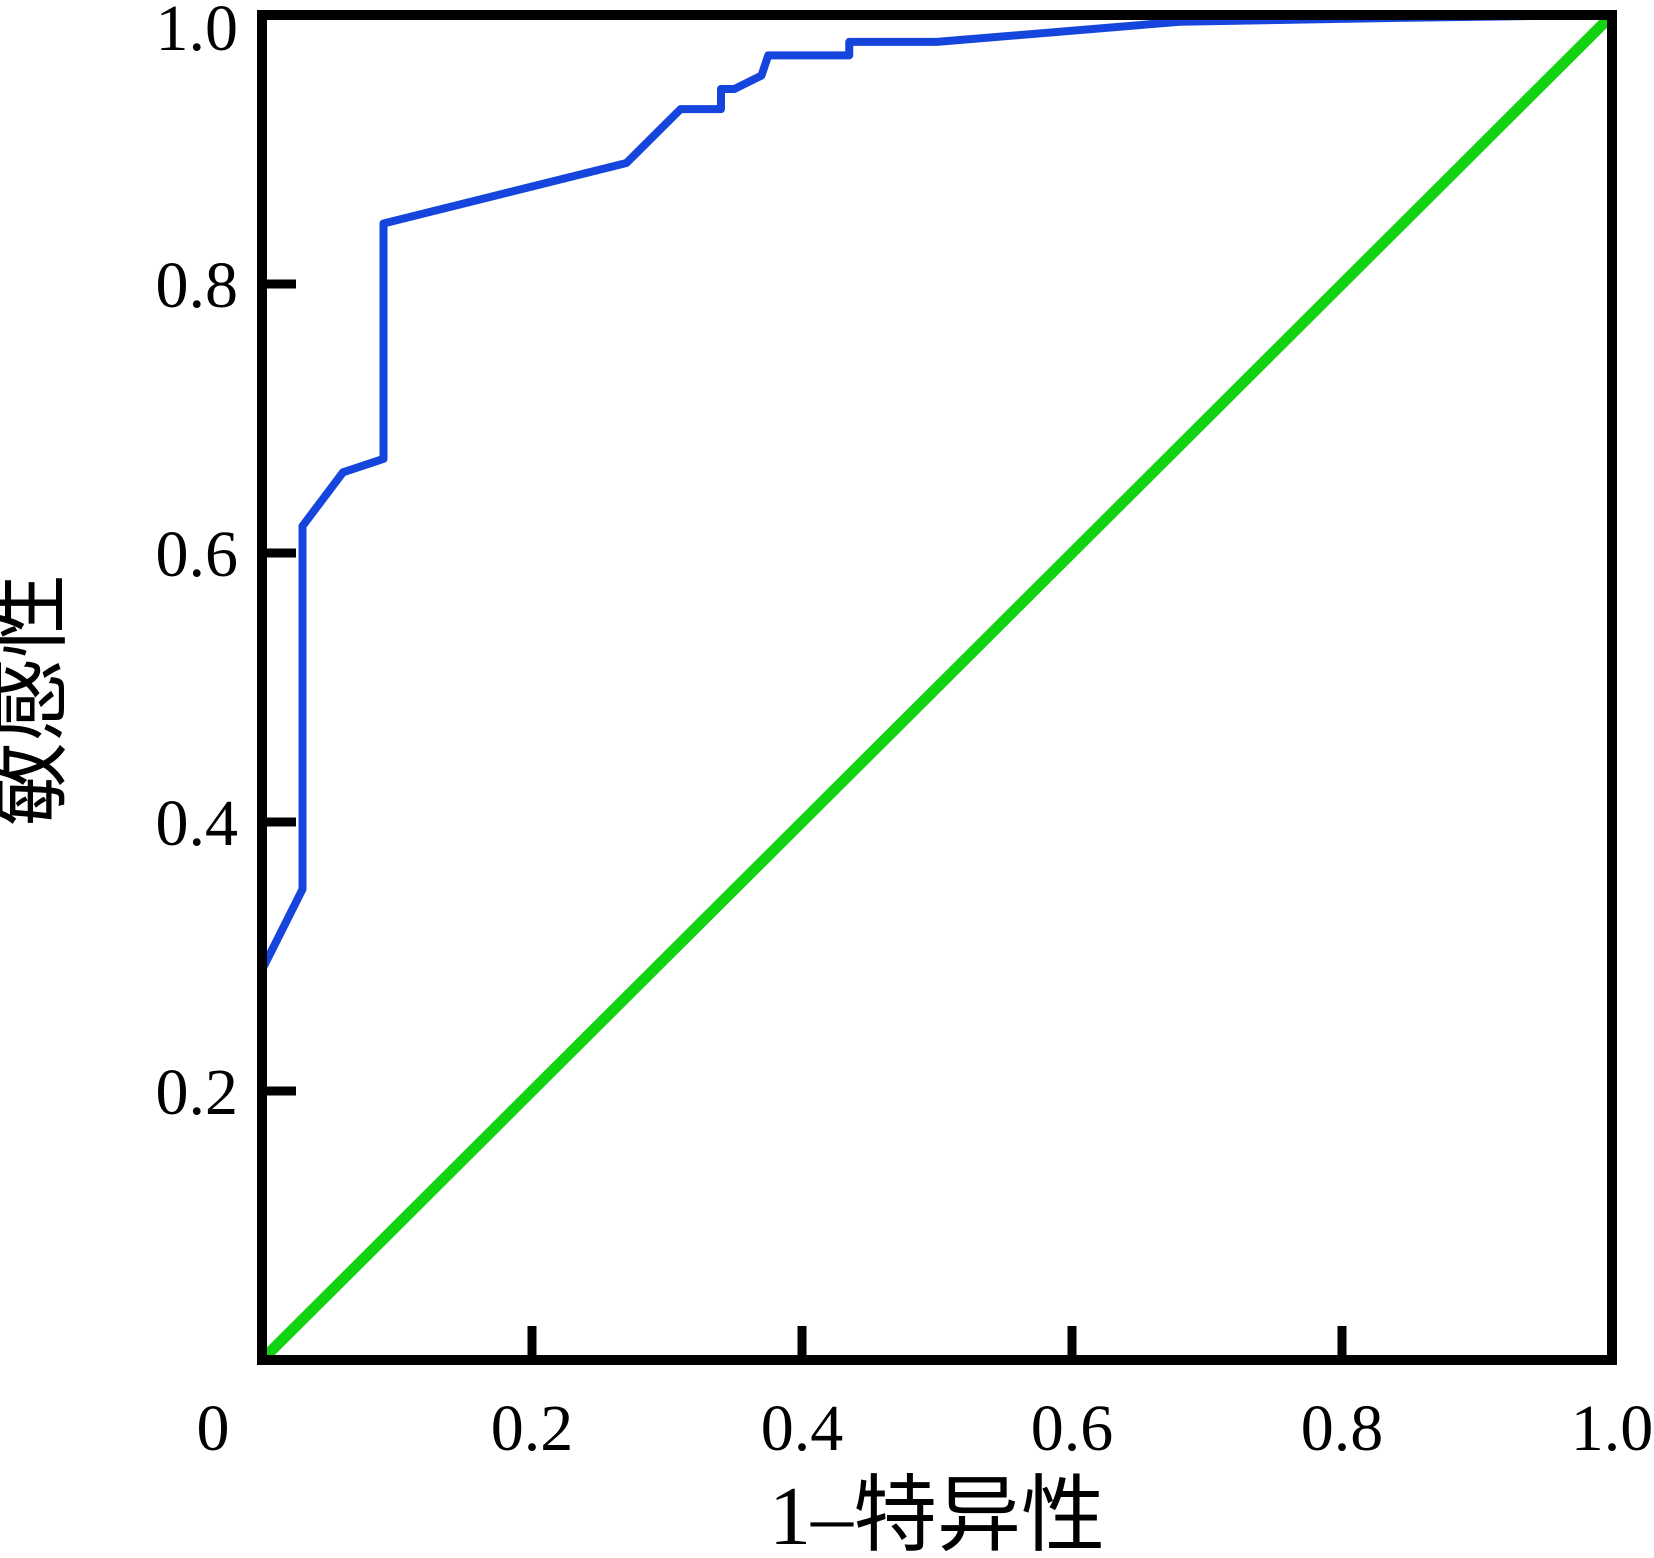  Describe the element at coordinates (1072, 1428) in the screenshot. I see `x-tick-label: 0.6` at that location.